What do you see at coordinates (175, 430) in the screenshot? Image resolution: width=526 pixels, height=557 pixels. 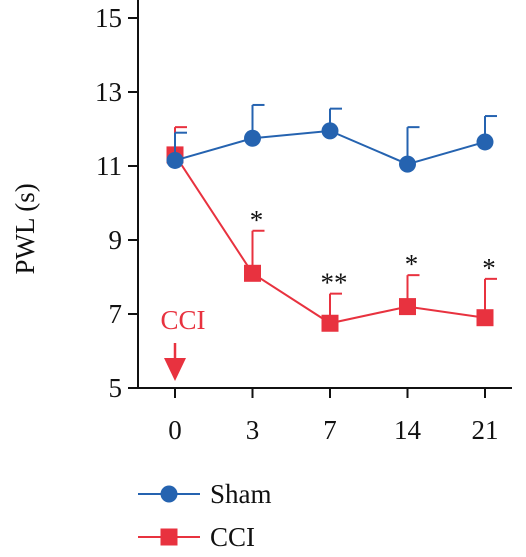 I see `x-tick-label-0: 0` at bounding box center [175, 430].